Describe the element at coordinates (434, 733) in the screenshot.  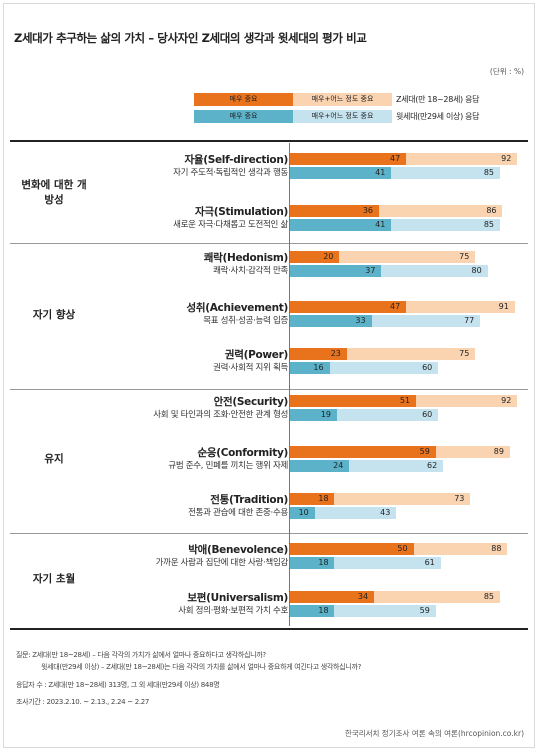
I see `source-credit: 한국리서치 정기조사 여론 속의 여론(hrcopinion.co.kr)` at that location.